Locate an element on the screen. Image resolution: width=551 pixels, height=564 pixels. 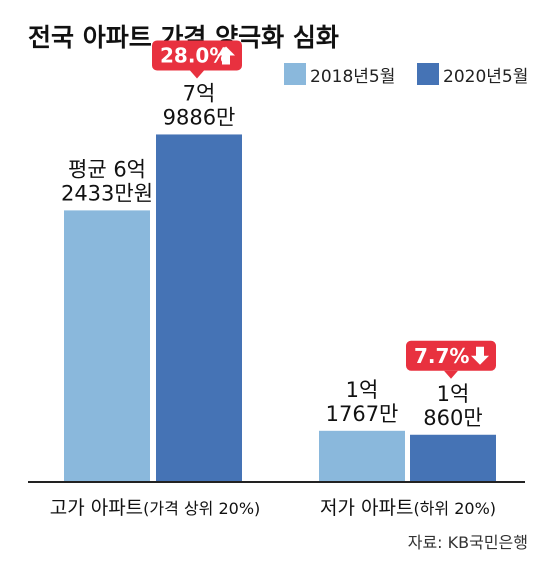
category-name-low: 저가 아파트 is located at coordinates (366, 508).